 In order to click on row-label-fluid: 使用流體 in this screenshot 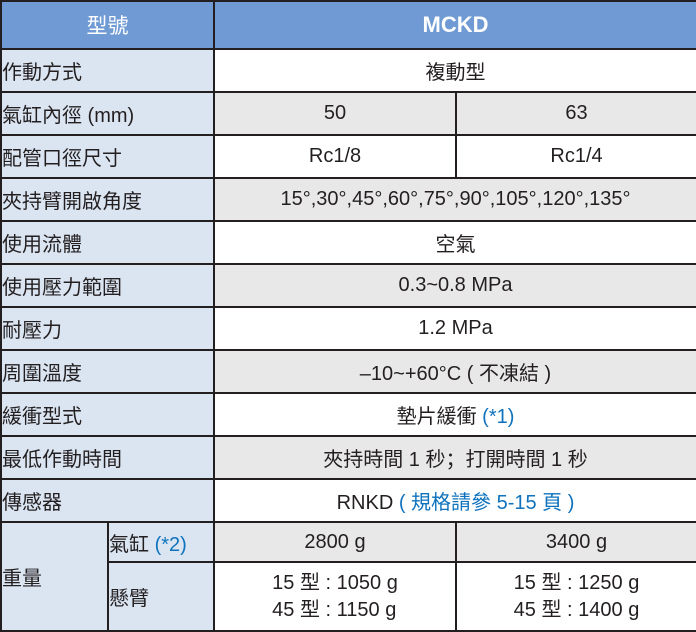, I will do `click(107, 242)`.